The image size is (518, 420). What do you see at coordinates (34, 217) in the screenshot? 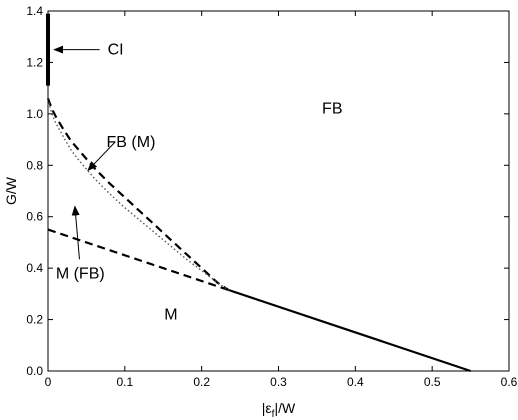
I see `y-tick-label: 0.6` at bounding box center [34, 217].